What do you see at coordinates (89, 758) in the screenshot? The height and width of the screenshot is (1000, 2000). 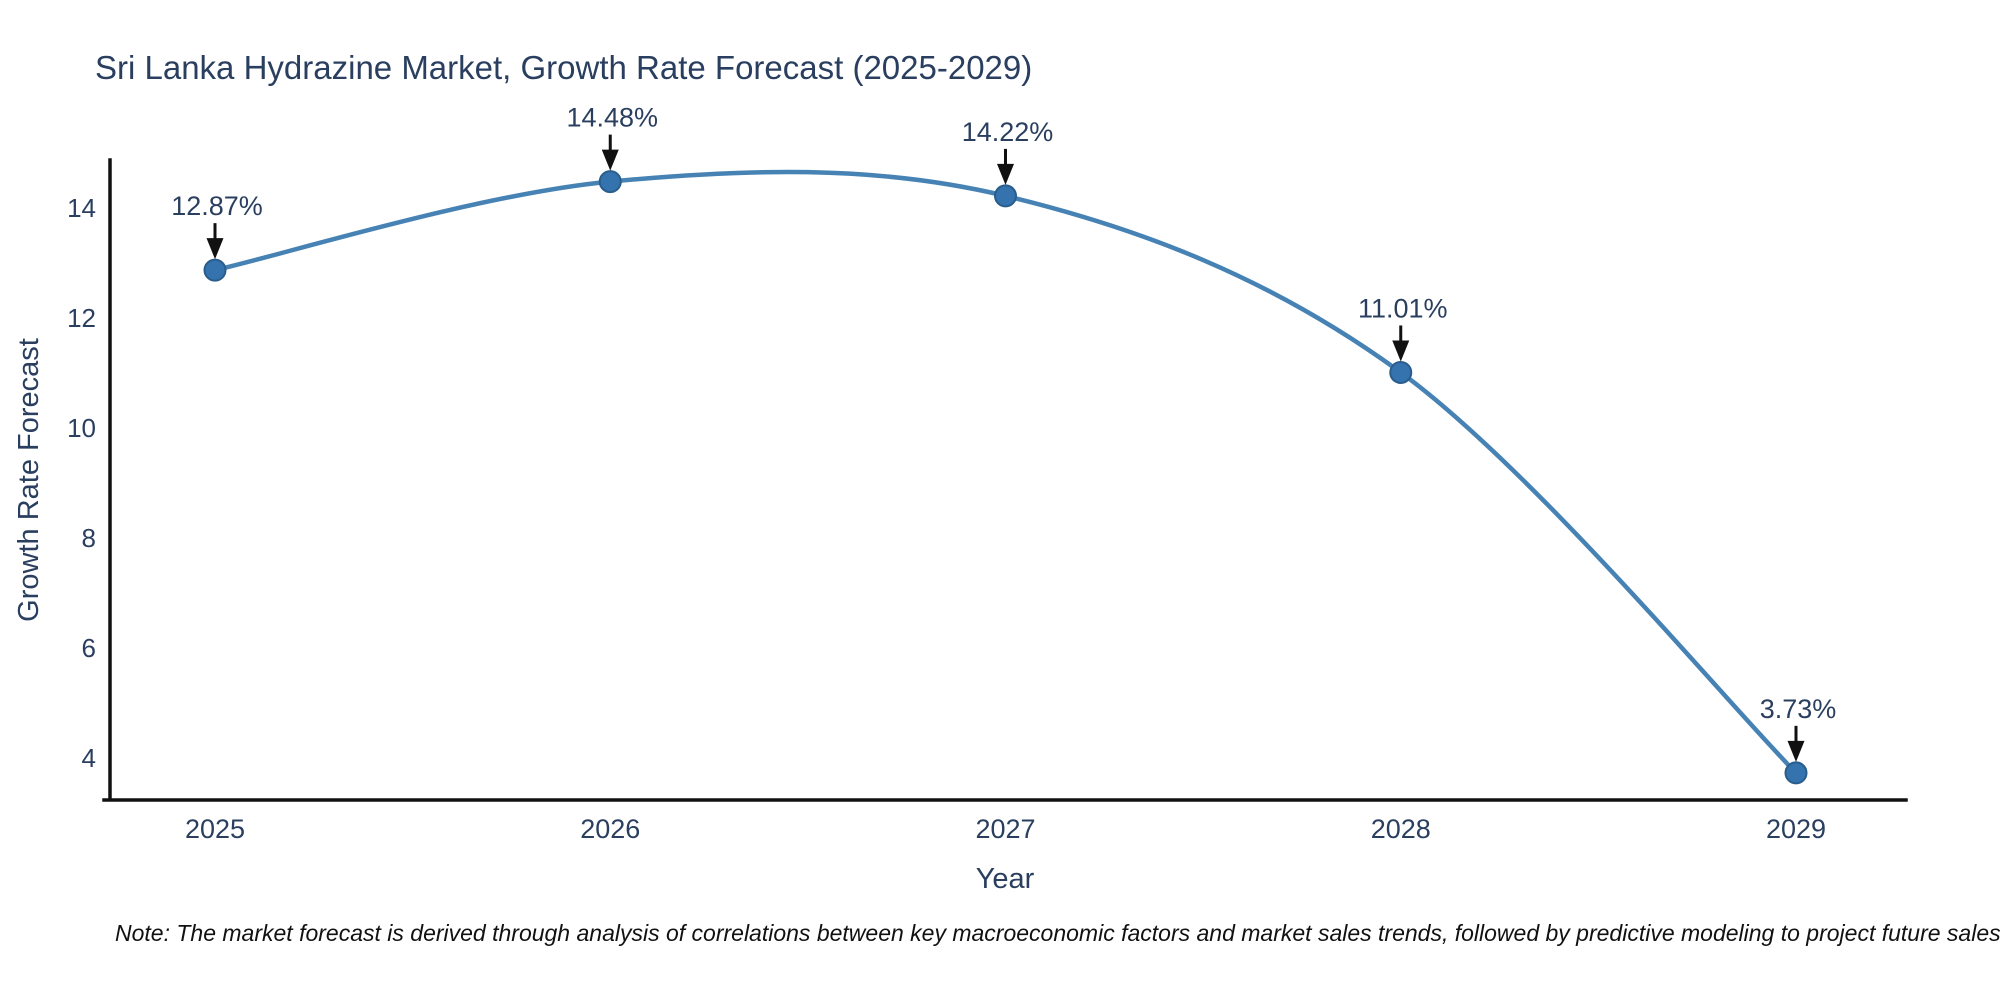 I see `y-tick-label: 4` at bounding box center [89, 758].